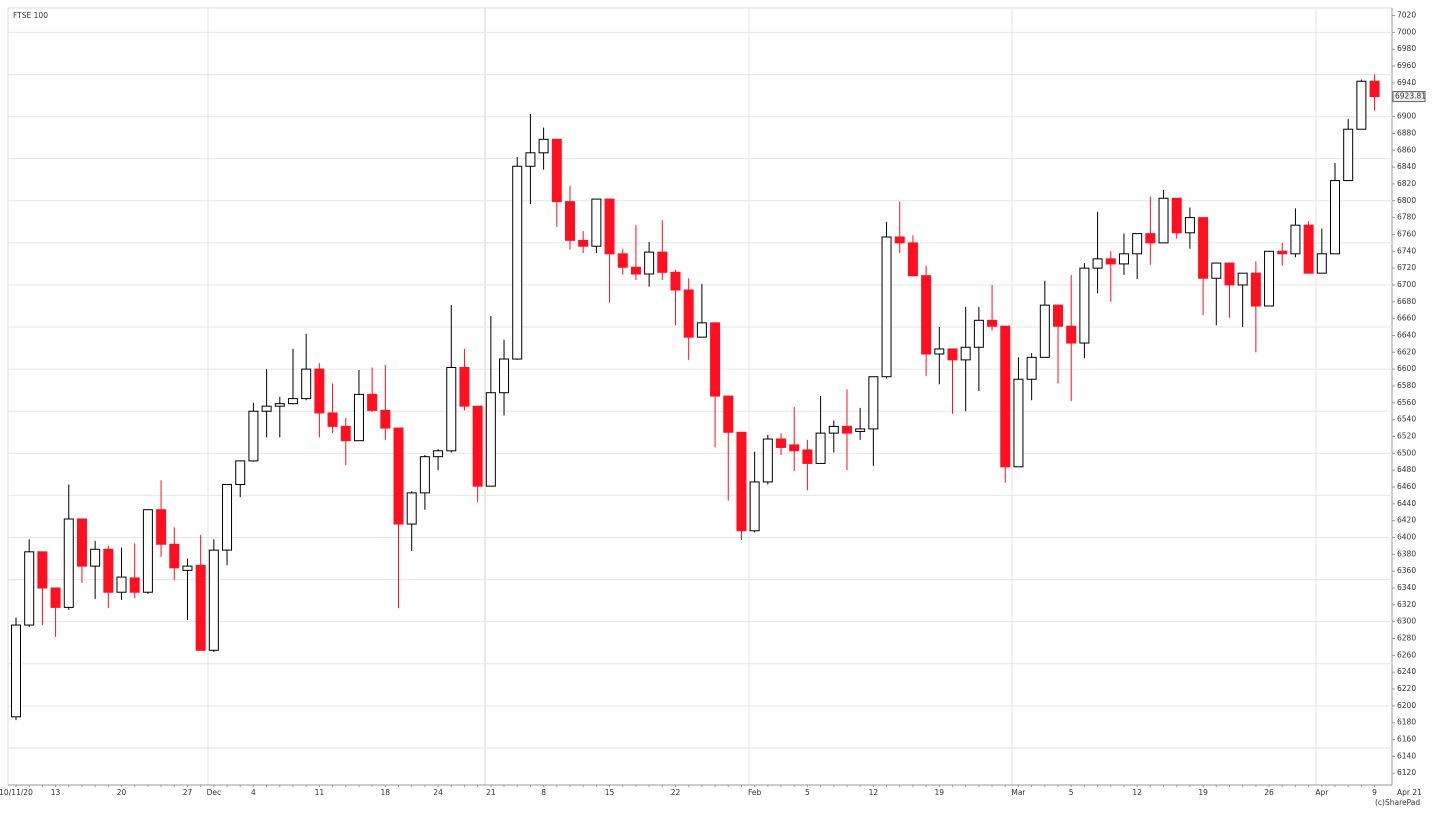 Image resolution: width=1432 pixels, height=824 pixels. What do you see at coordinates (56, 792) in the screenshot?
I see `x-tick-label: 13` at bounding box center [56, 792].